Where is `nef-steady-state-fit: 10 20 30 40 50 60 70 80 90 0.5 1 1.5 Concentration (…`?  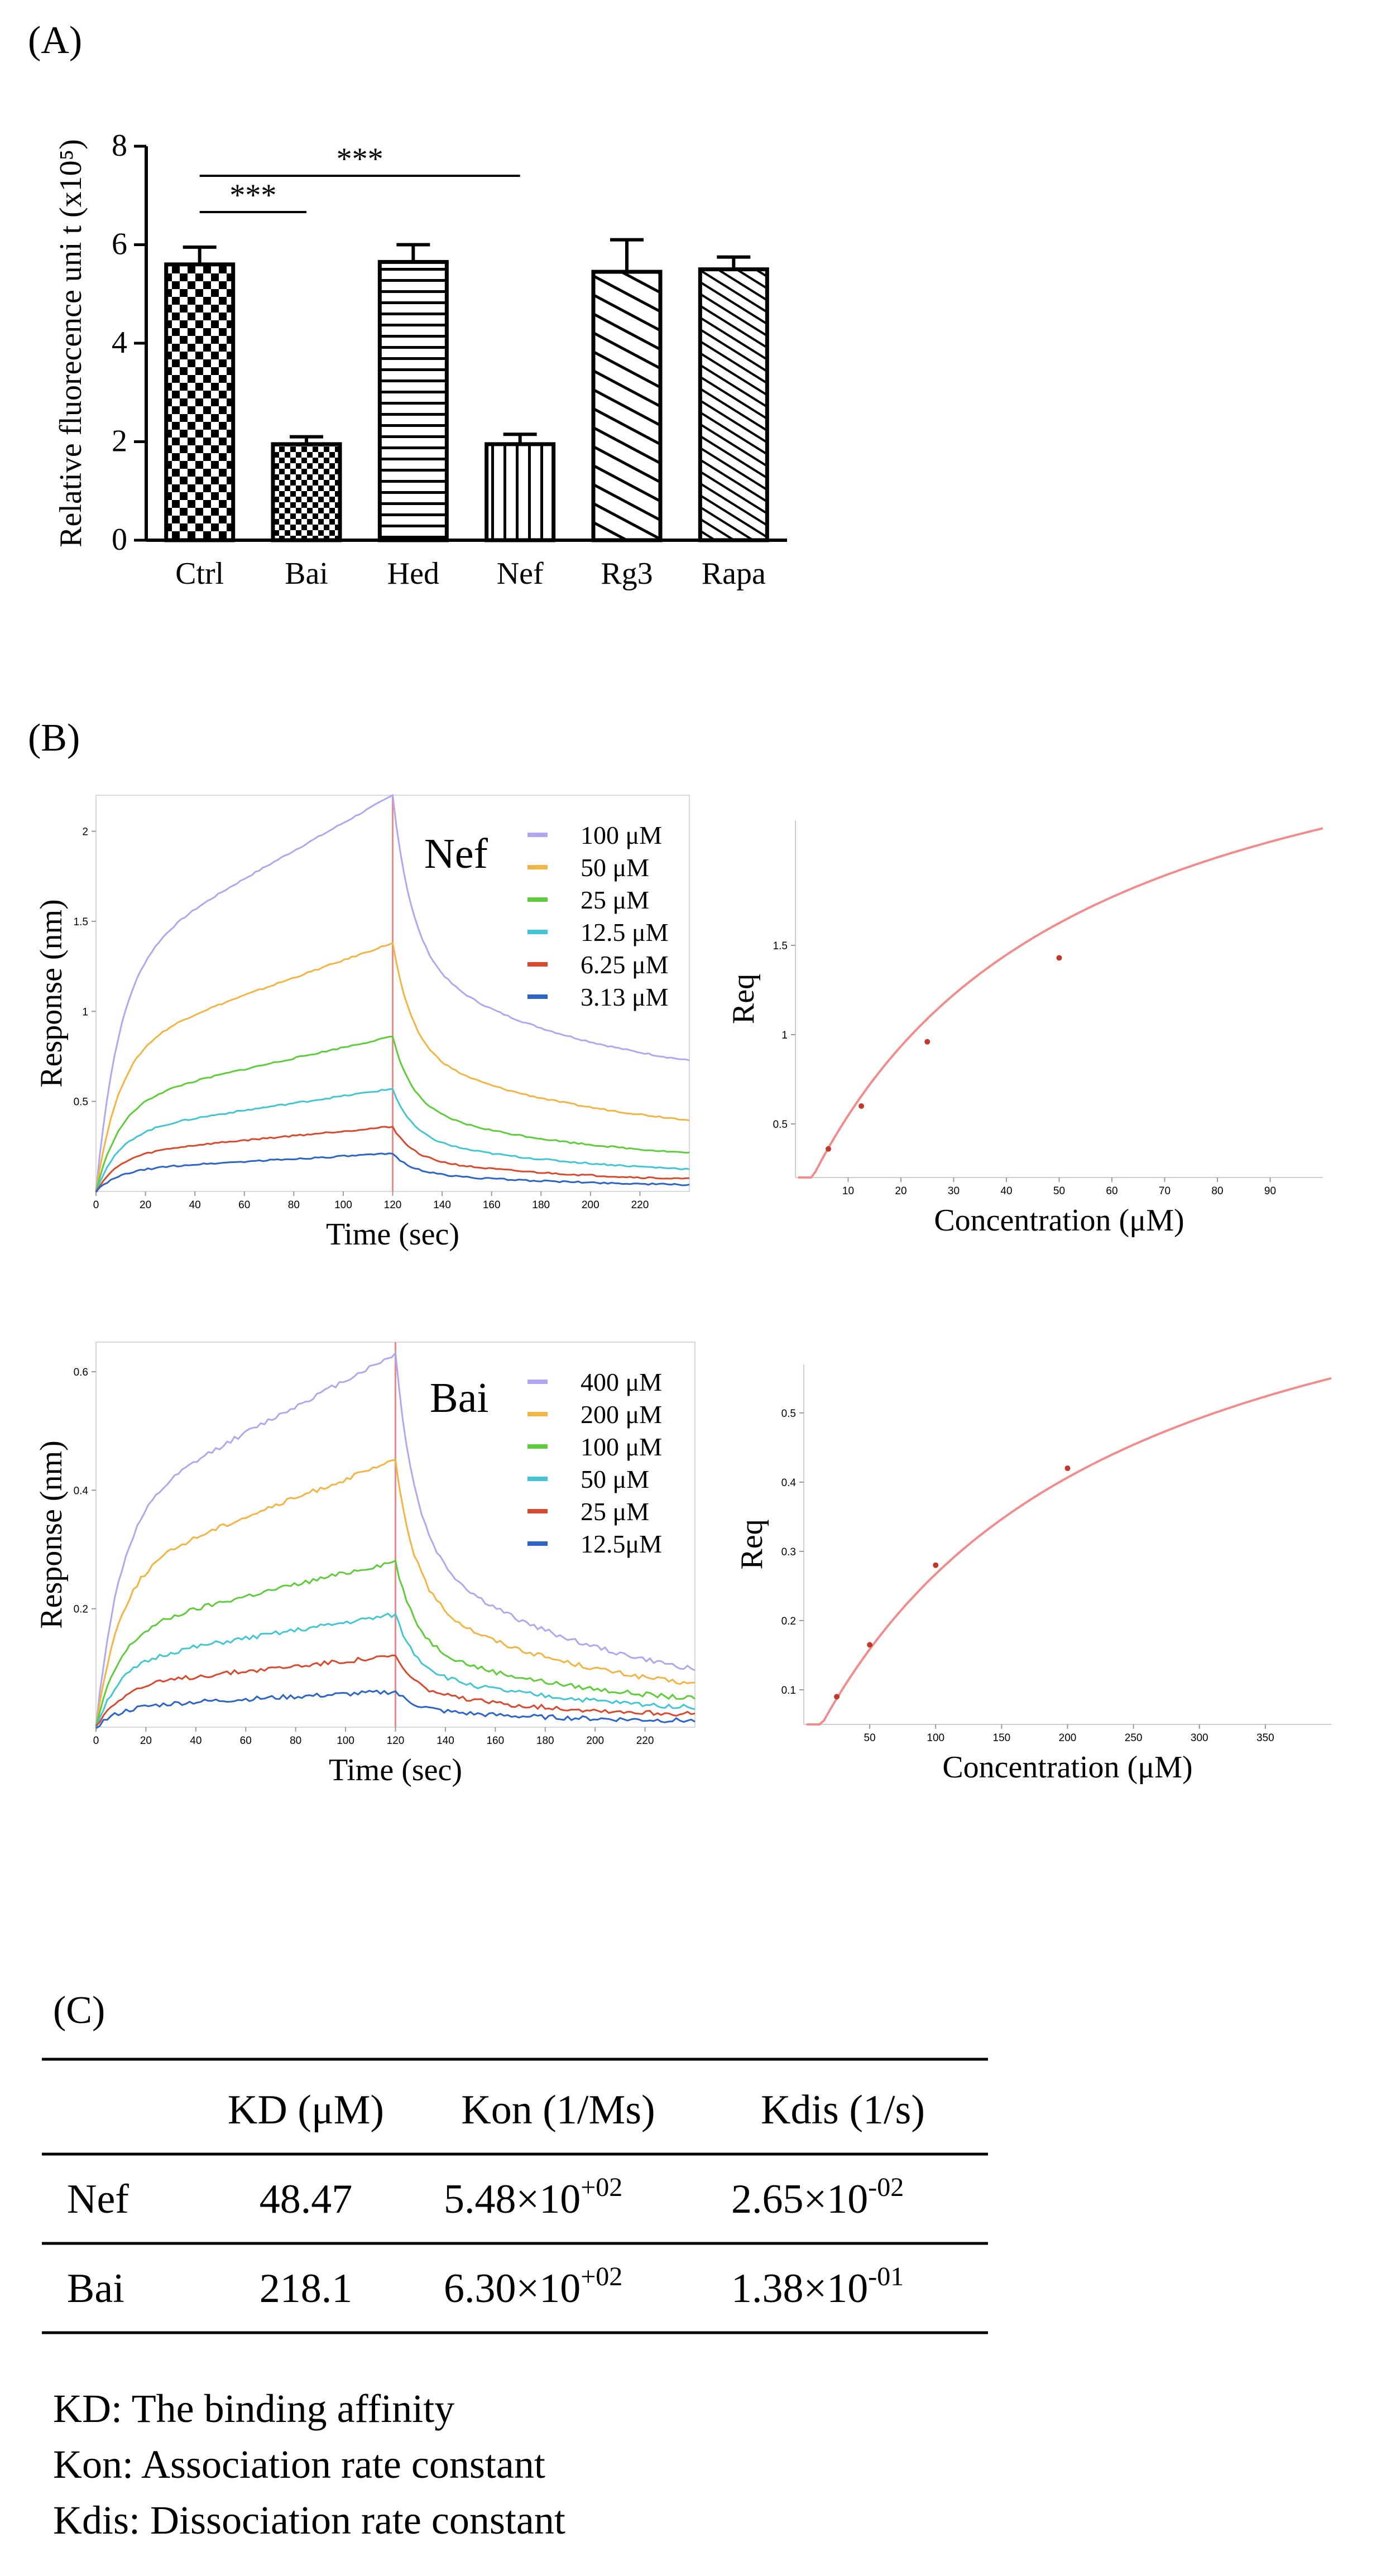
nef-steady-state-fit: 10 20 30 40 50 60 70 80 90 0.5 1 1.5 Concentration (… is located at coordinates (1024, 1029).